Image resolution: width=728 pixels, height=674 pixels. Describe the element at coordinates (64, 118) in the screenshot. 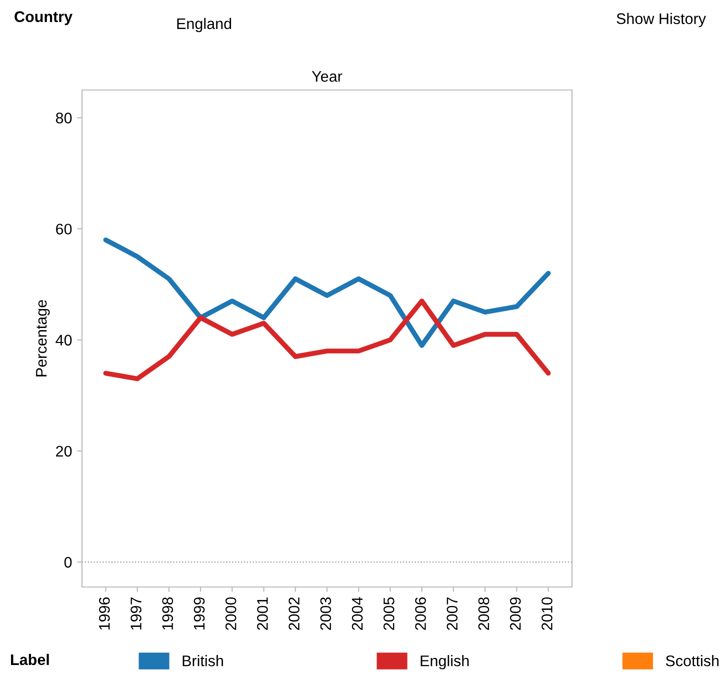

I see `y-tick-label: 80` at that location.